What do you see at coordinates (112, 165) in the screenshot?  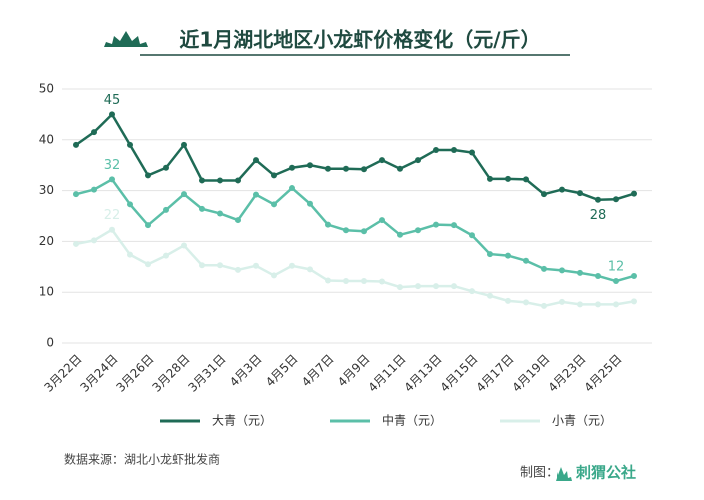 I see `value-label: 32` at bounding box center [112, 165].